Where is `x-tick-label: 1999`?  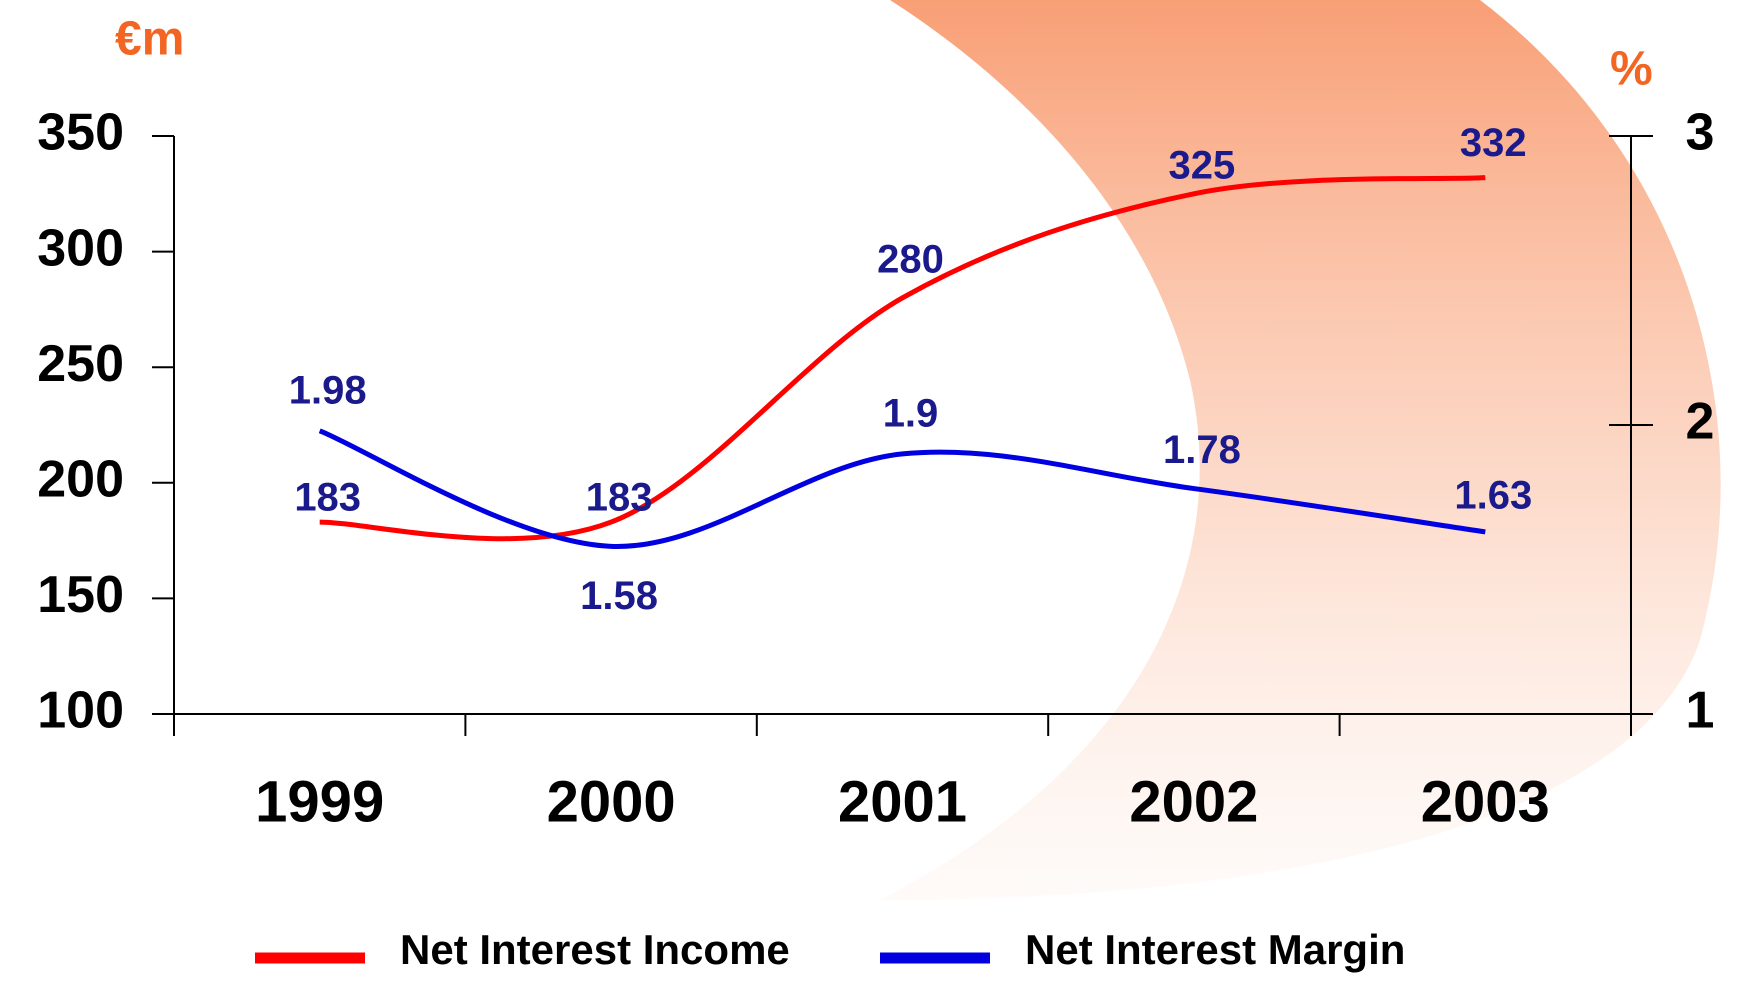
x-tick-label: 1999 is located at coordinates (319, 801).